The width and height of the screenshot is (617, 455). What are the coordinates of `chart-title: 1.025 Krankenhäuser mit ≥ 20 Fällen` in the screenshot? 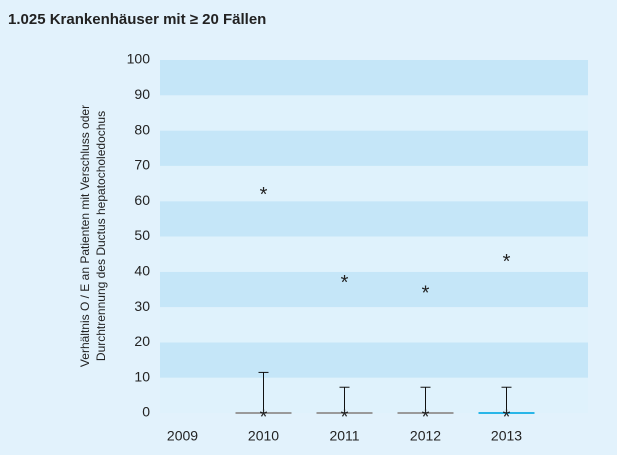 It's located at (137, 19).